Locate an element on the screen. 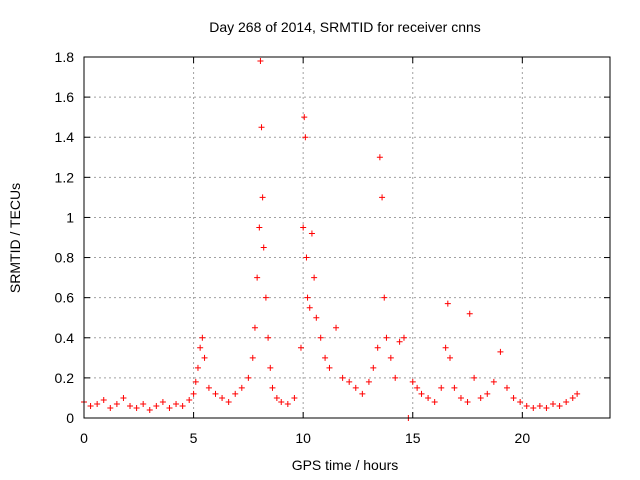 The image size is (640, 480). y-tick-label: 0.6 is located at coordinates (65, 298).